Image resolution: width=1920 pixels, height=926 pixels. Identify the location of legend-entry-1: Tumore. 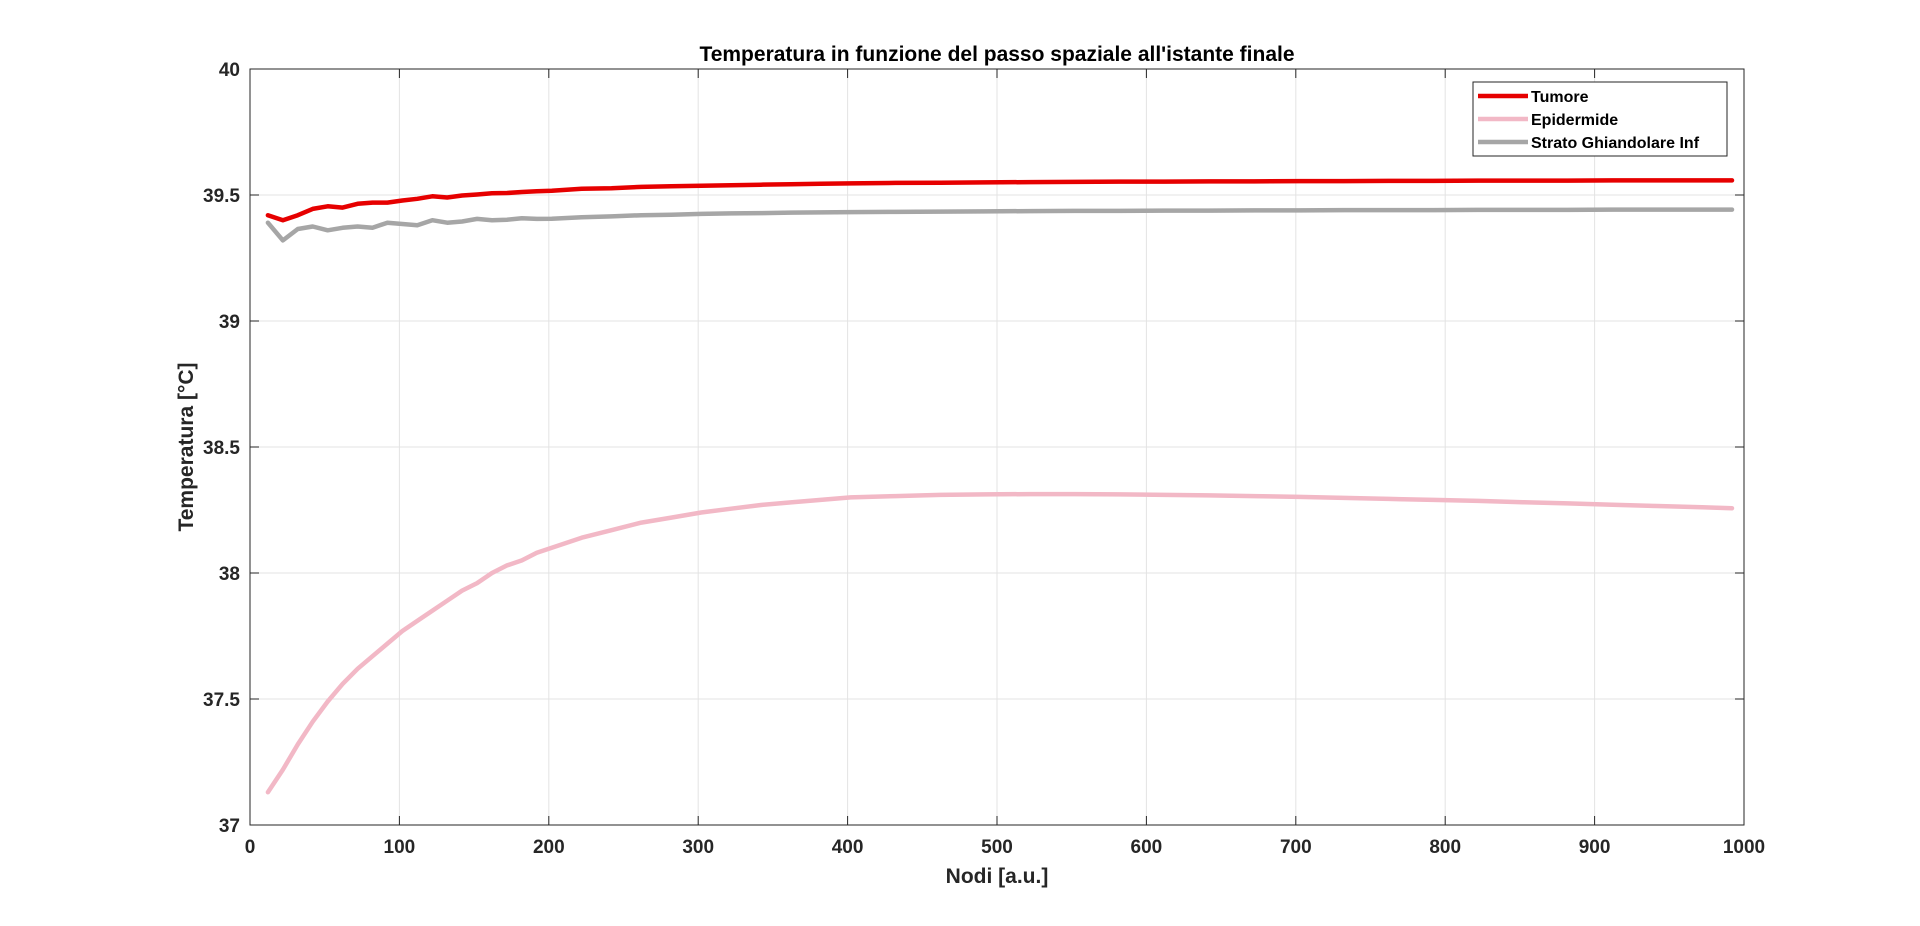
(1560, 97).